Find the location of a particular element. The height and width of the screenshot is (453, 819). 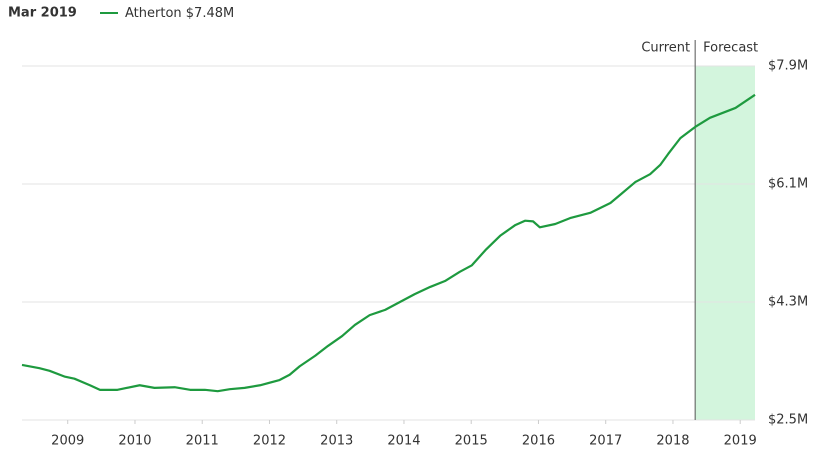

legend-name: Atherton is located at coordinates (153, 13).